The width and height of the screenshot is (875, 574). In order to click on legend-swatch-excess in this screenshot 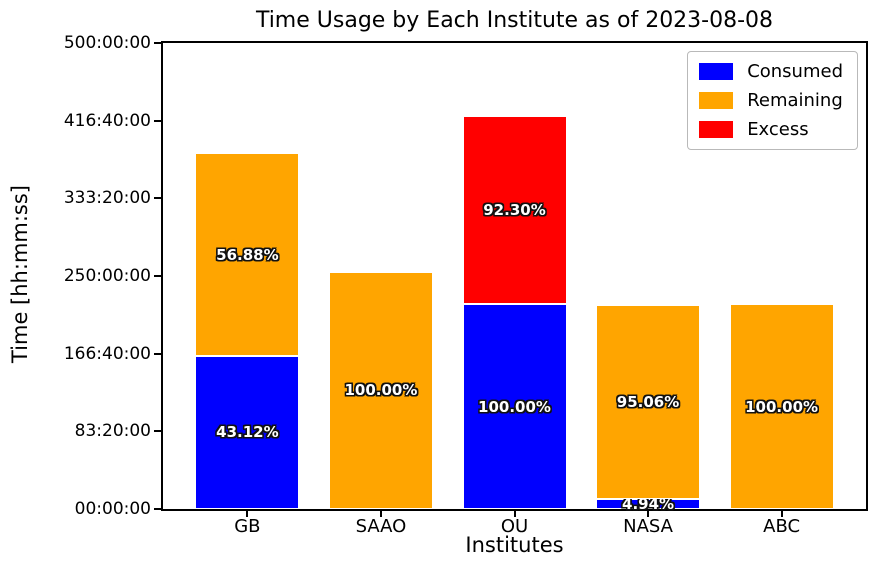, I will do `click(716, 129)`.